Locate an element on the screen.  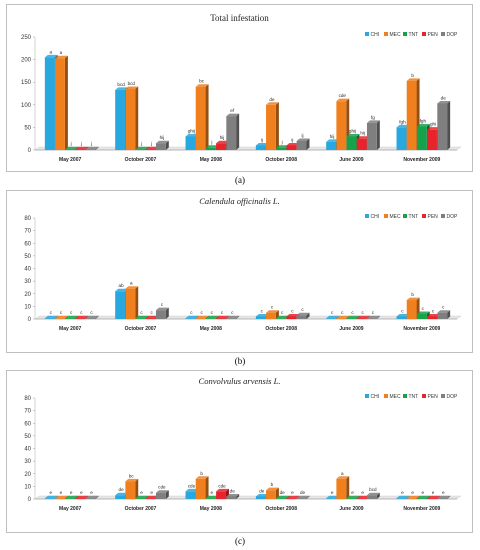
chart-b-x-tick-label: May 2008 is located at coordinates (211, 329).